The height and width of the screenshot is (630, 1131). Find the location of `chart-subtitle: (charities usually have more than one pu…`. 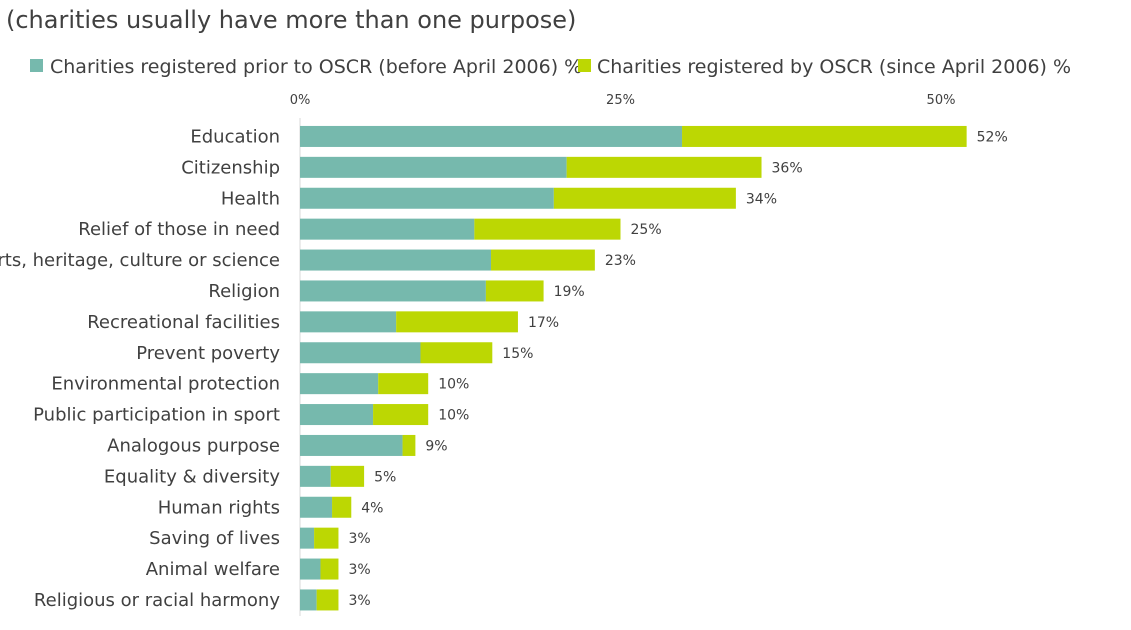

chart-subtitle: (charities usually have more than one pu… is located at coordinates (291, 20).